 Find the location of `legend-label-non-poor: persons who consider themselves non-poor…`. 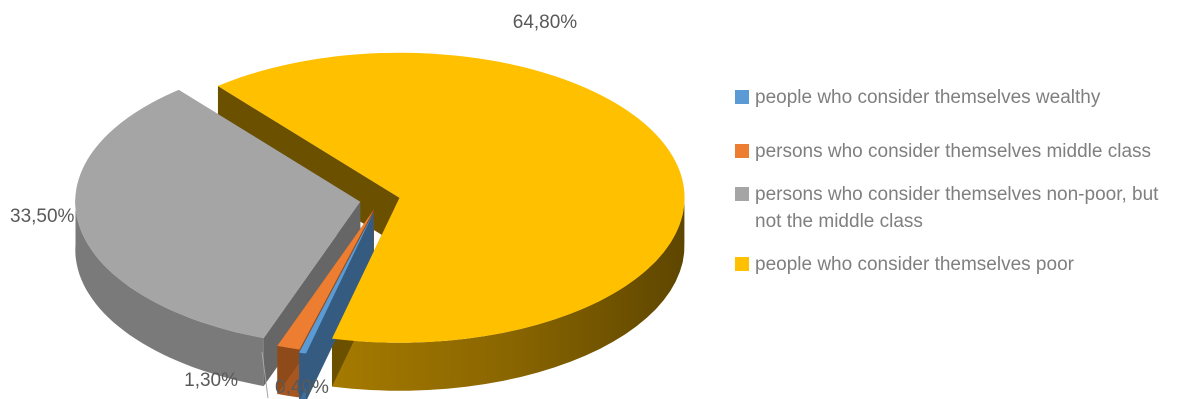

legend-label-non-poor: persons who consider themselves non-poor… is located at coordinates (957, 208).